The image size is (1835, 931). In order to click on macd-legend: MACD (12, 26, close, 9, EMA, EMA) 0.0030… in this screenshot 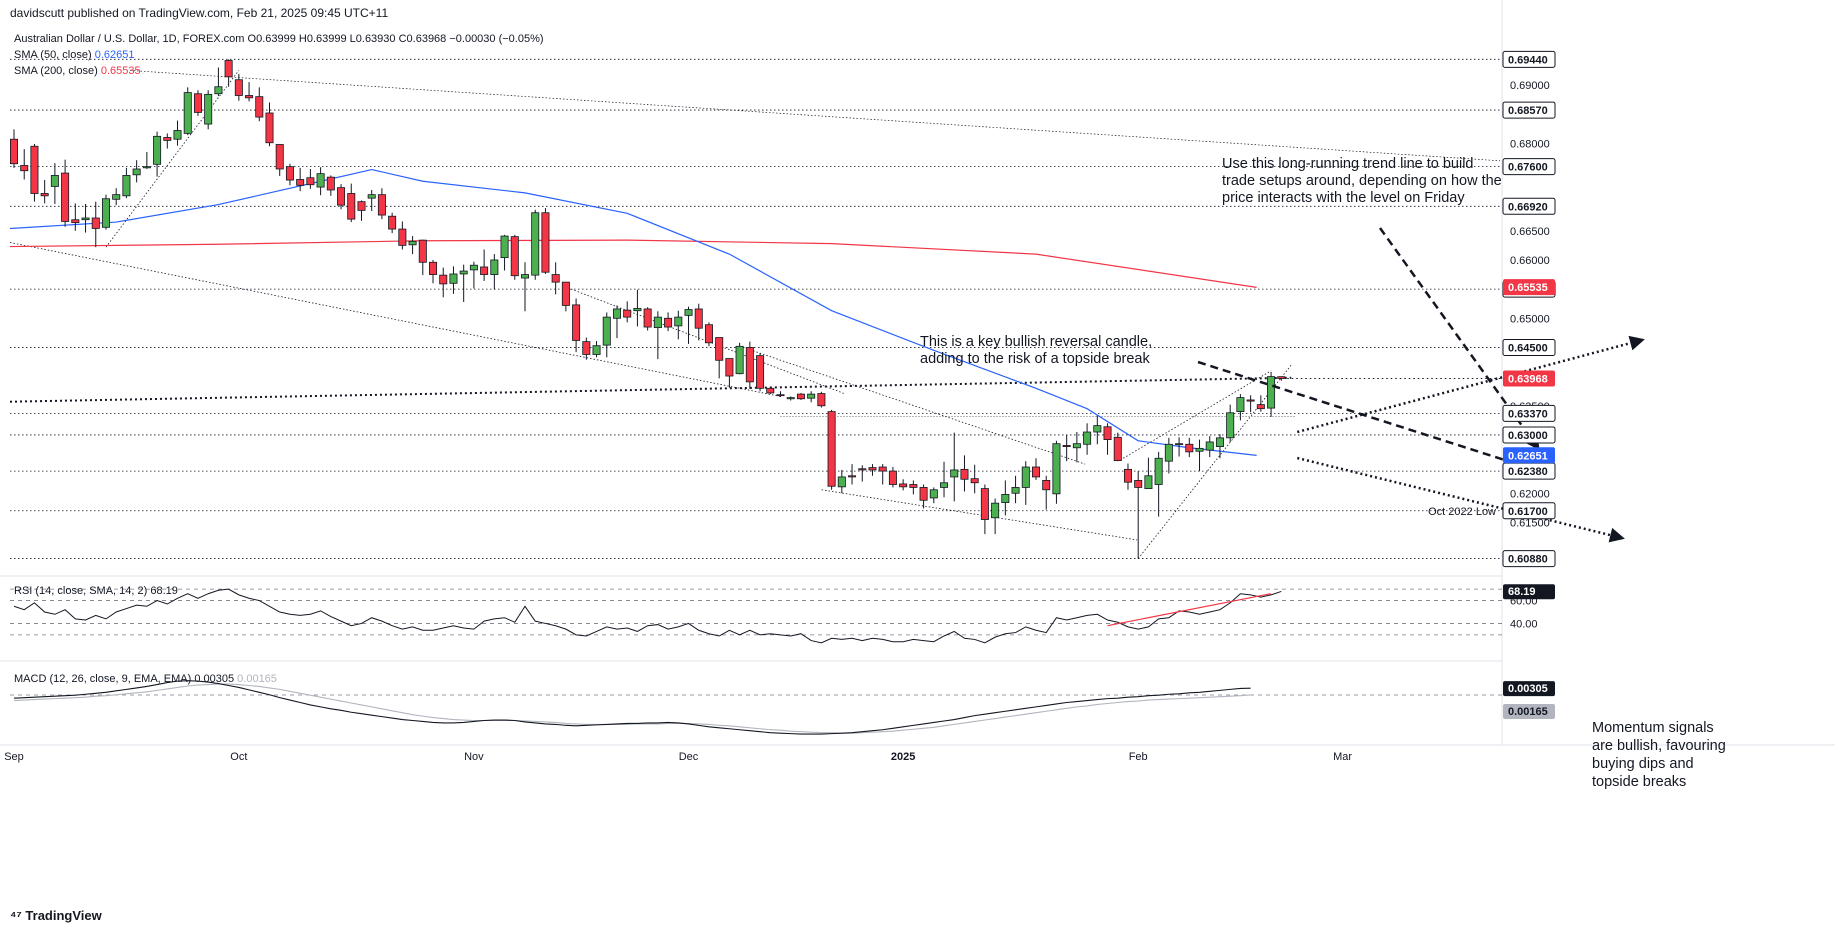, I will do `click(145, 679)`.